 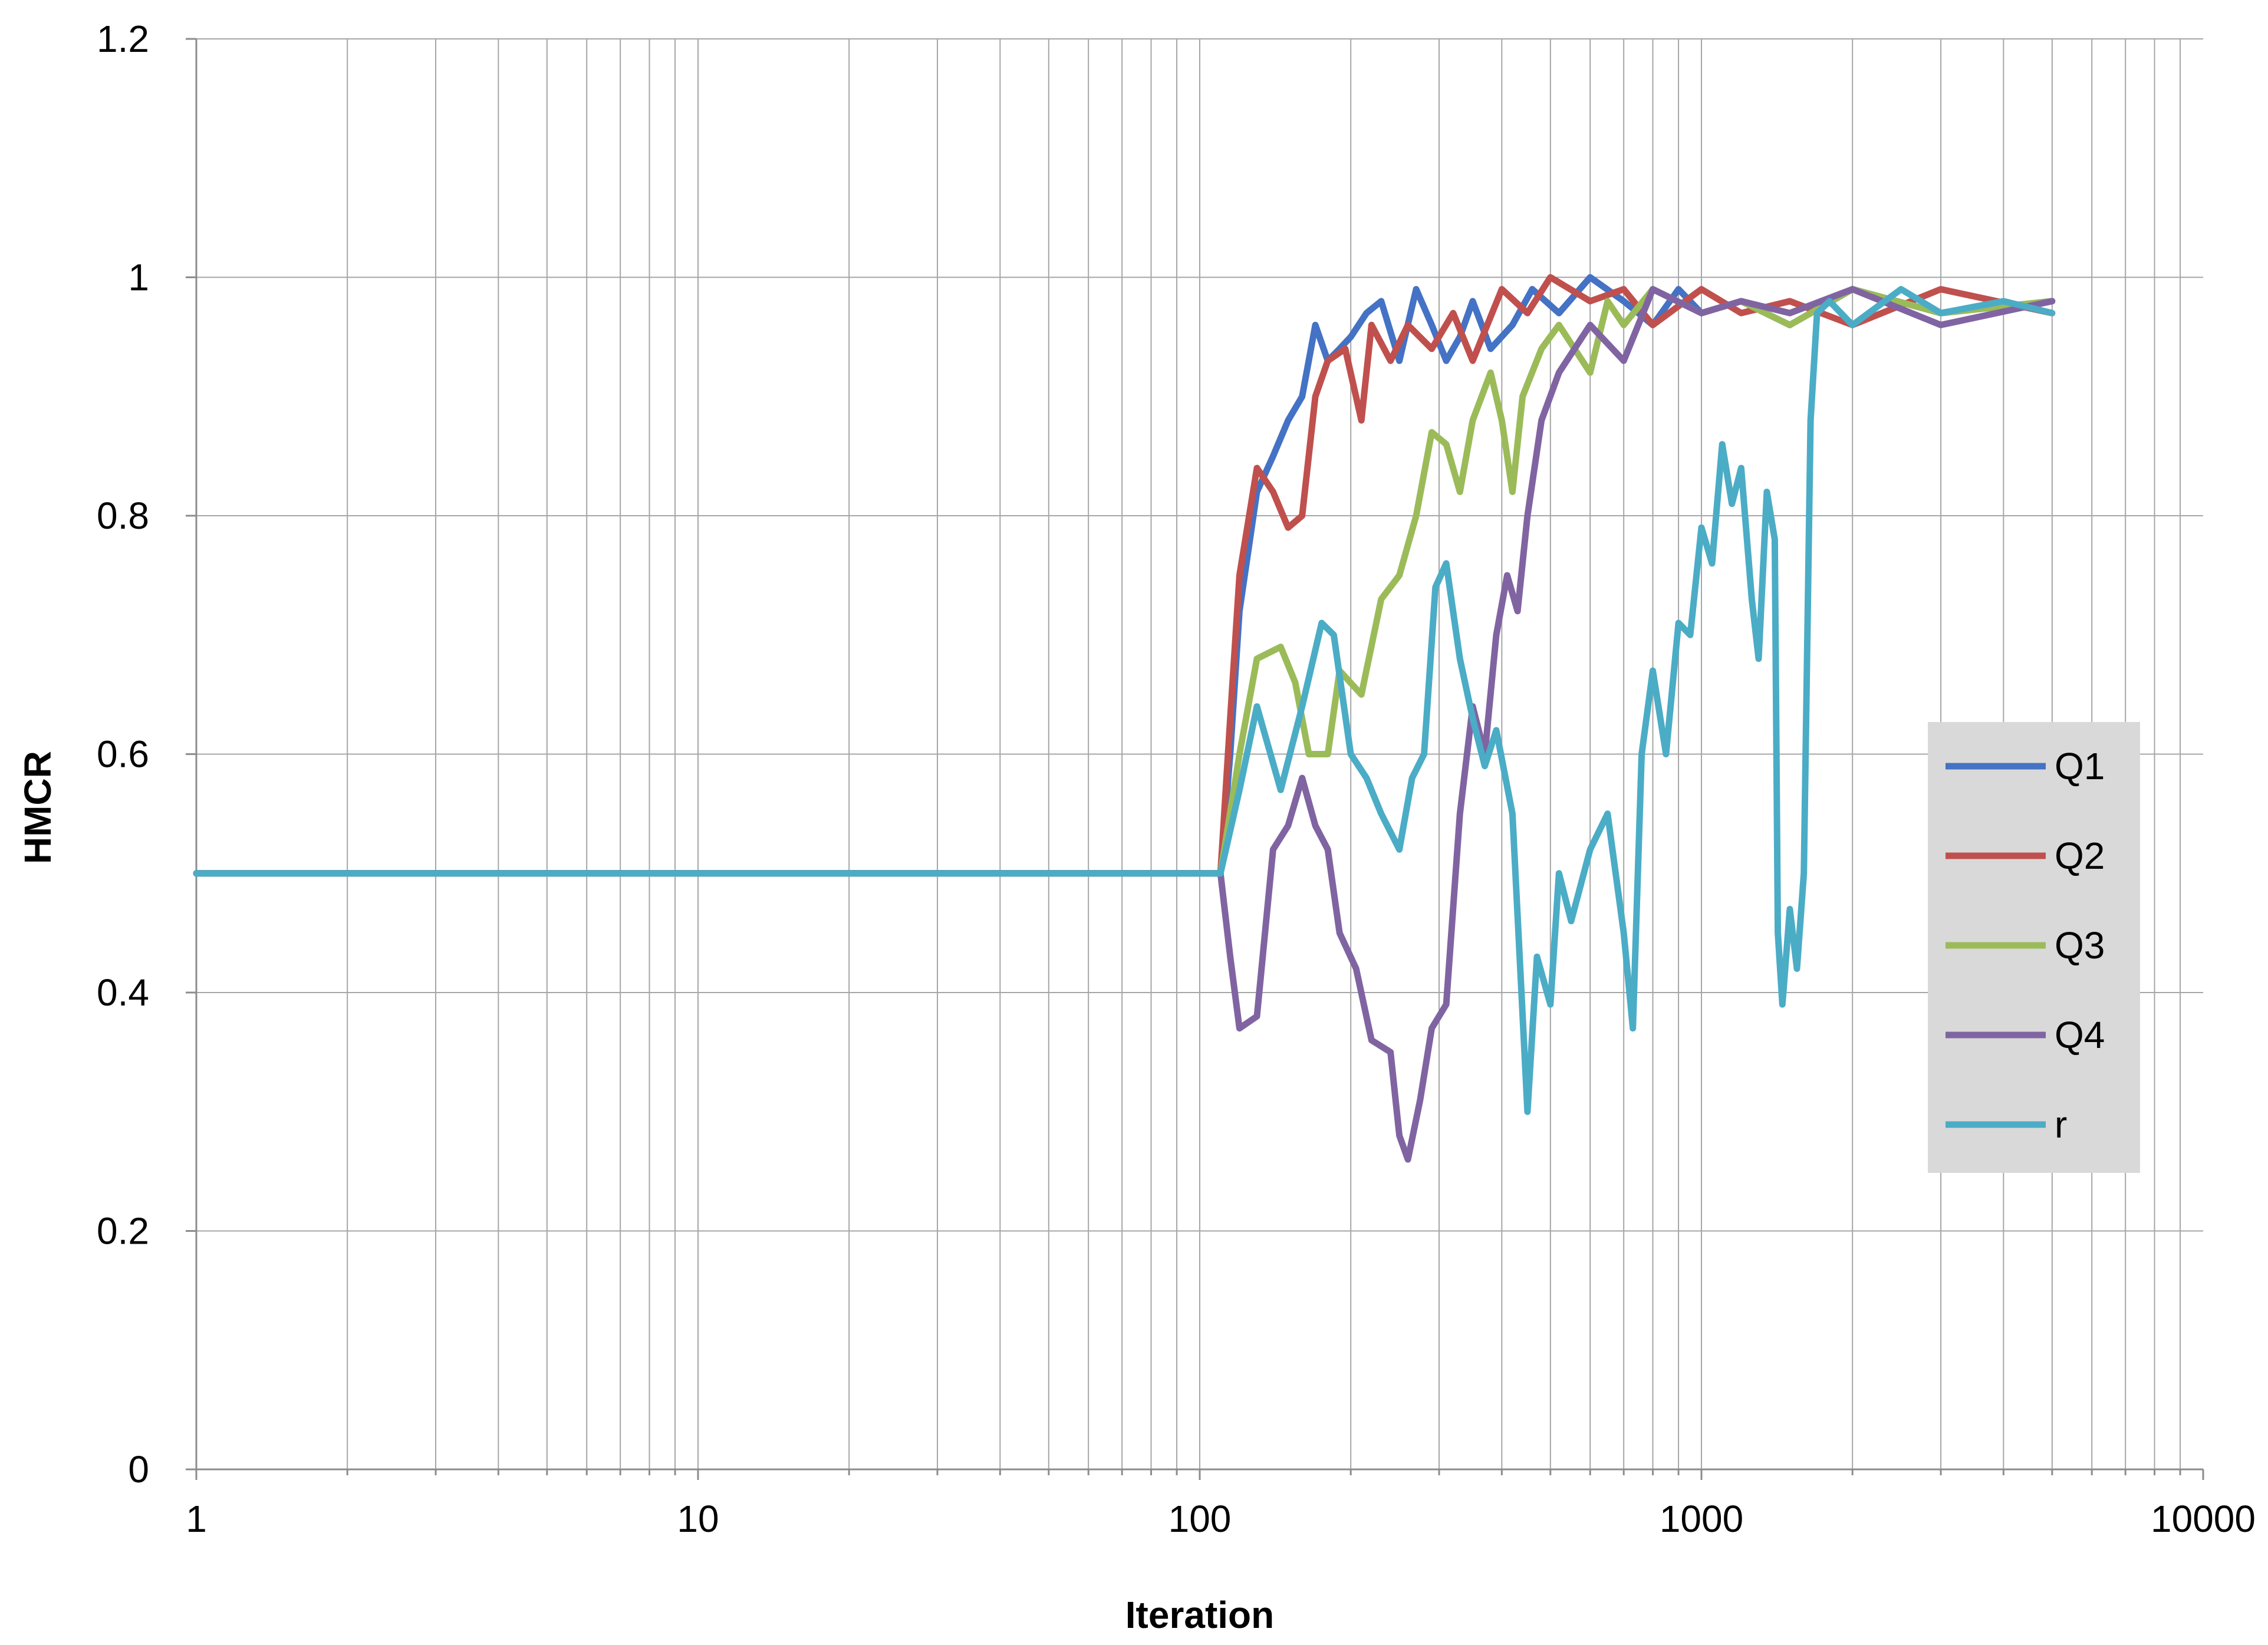 What do you see at coordinates (38, 808) in the screenshot?
I see `y-axis-title: HMCR` at bounding box center [38, 808].